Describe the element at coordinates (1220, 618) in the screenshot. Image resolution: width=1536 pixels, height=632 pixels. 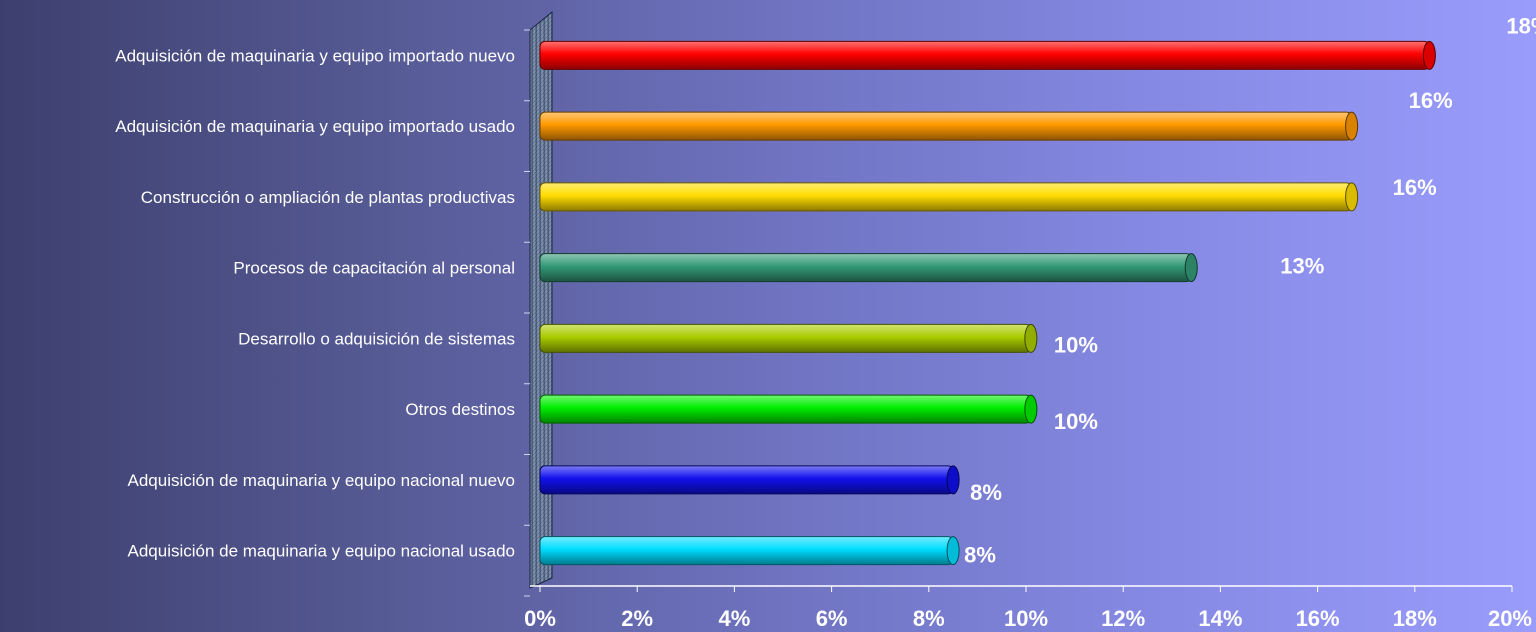
I see `x-tick-label: 14%` at that location.